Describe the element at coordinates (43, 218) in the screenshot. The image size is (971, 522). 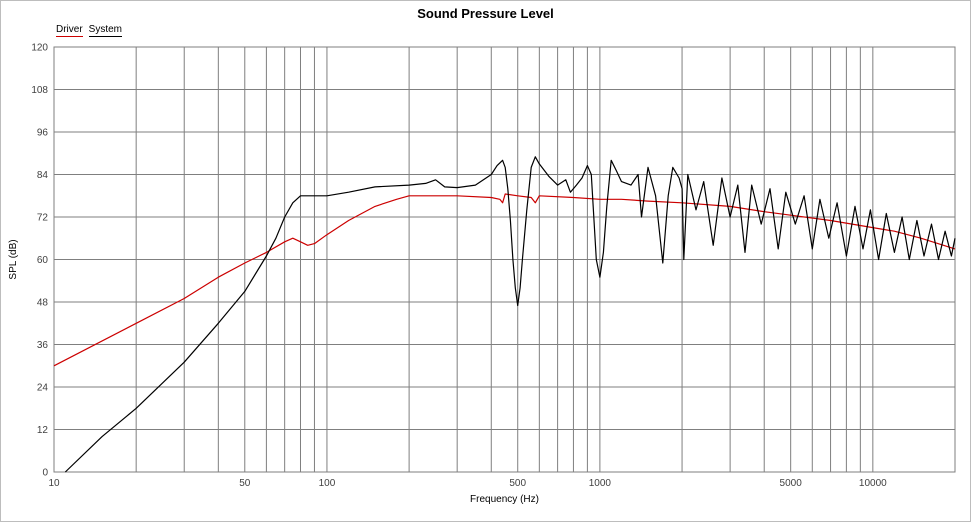
I see `y-tick-label: 72` at that location.